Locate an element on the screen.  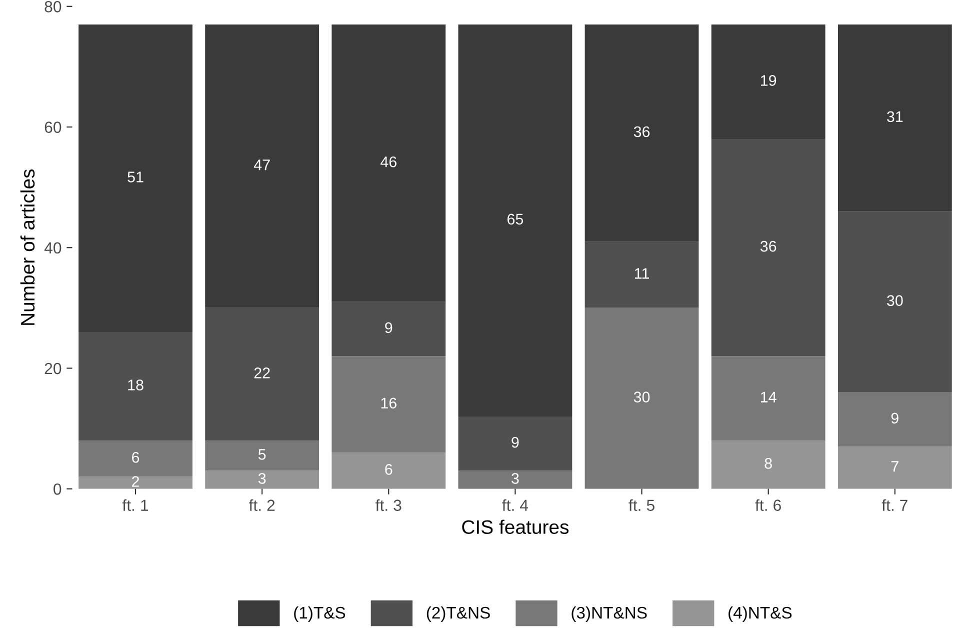
x-tick-label: ft. 3 is located at coordinates (389, 505).